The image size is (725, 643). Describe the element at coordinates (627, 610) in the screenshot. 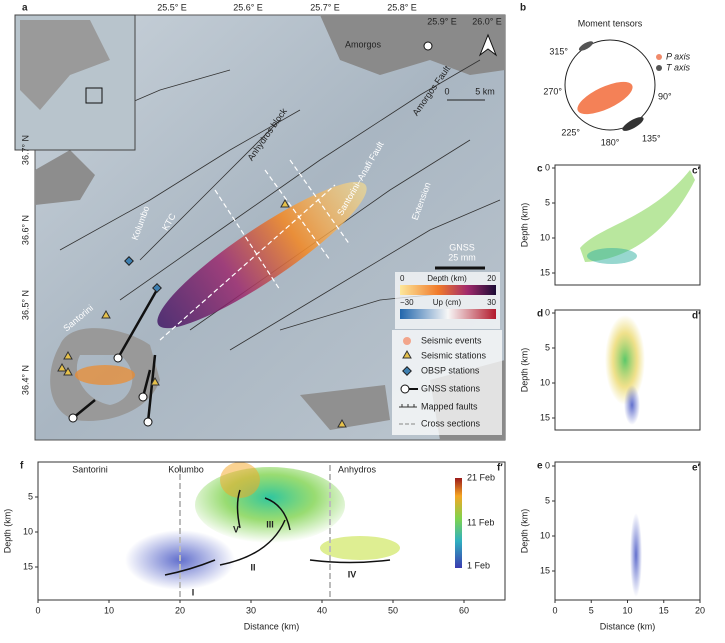

I see `x-tick-label: 10` at that location.